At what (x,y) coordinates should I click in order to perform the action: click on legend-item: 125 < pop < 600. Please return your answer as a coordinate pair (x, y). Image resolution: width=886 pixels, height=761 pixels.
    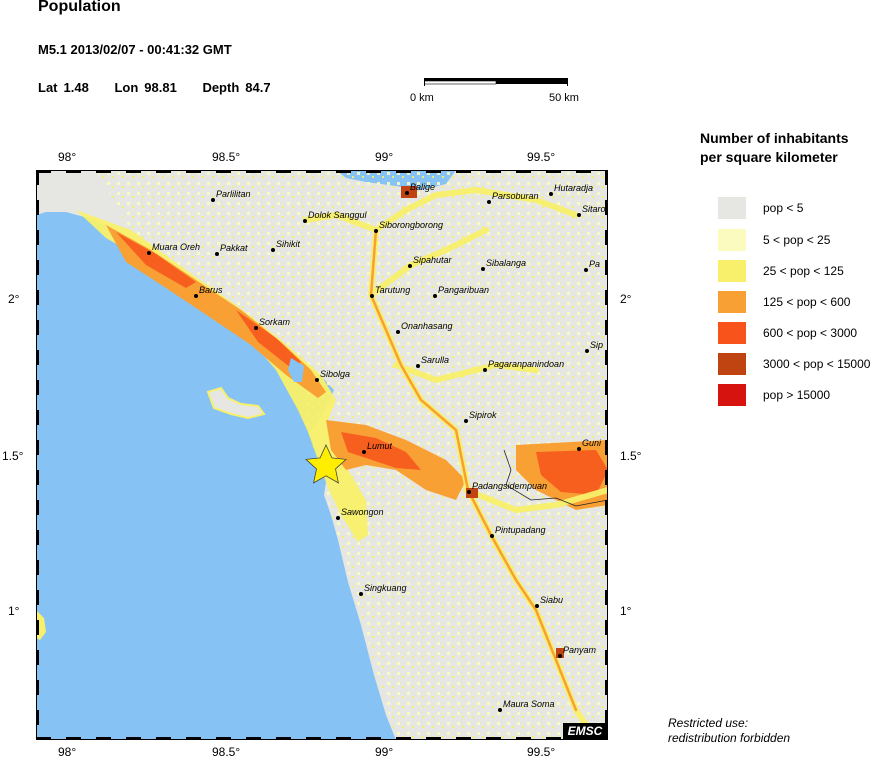
    Looking at the image, I should click on (784, 302).